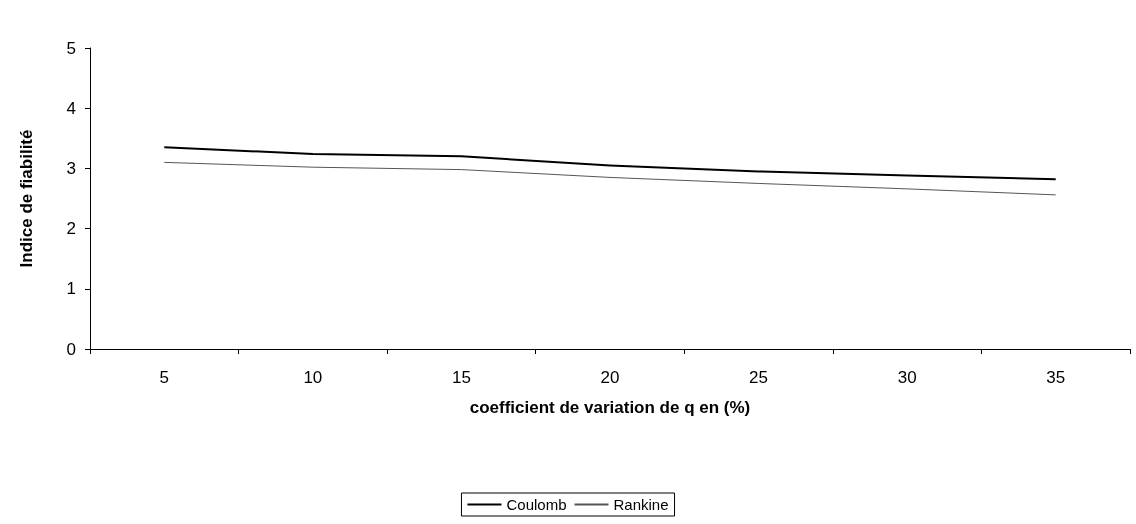 This screenshot has height=524, width=1136. What do you see at coordinates (759, 377) in the screenshot?
I see `x-tick-label: 25` at bounding box center [759, 377].